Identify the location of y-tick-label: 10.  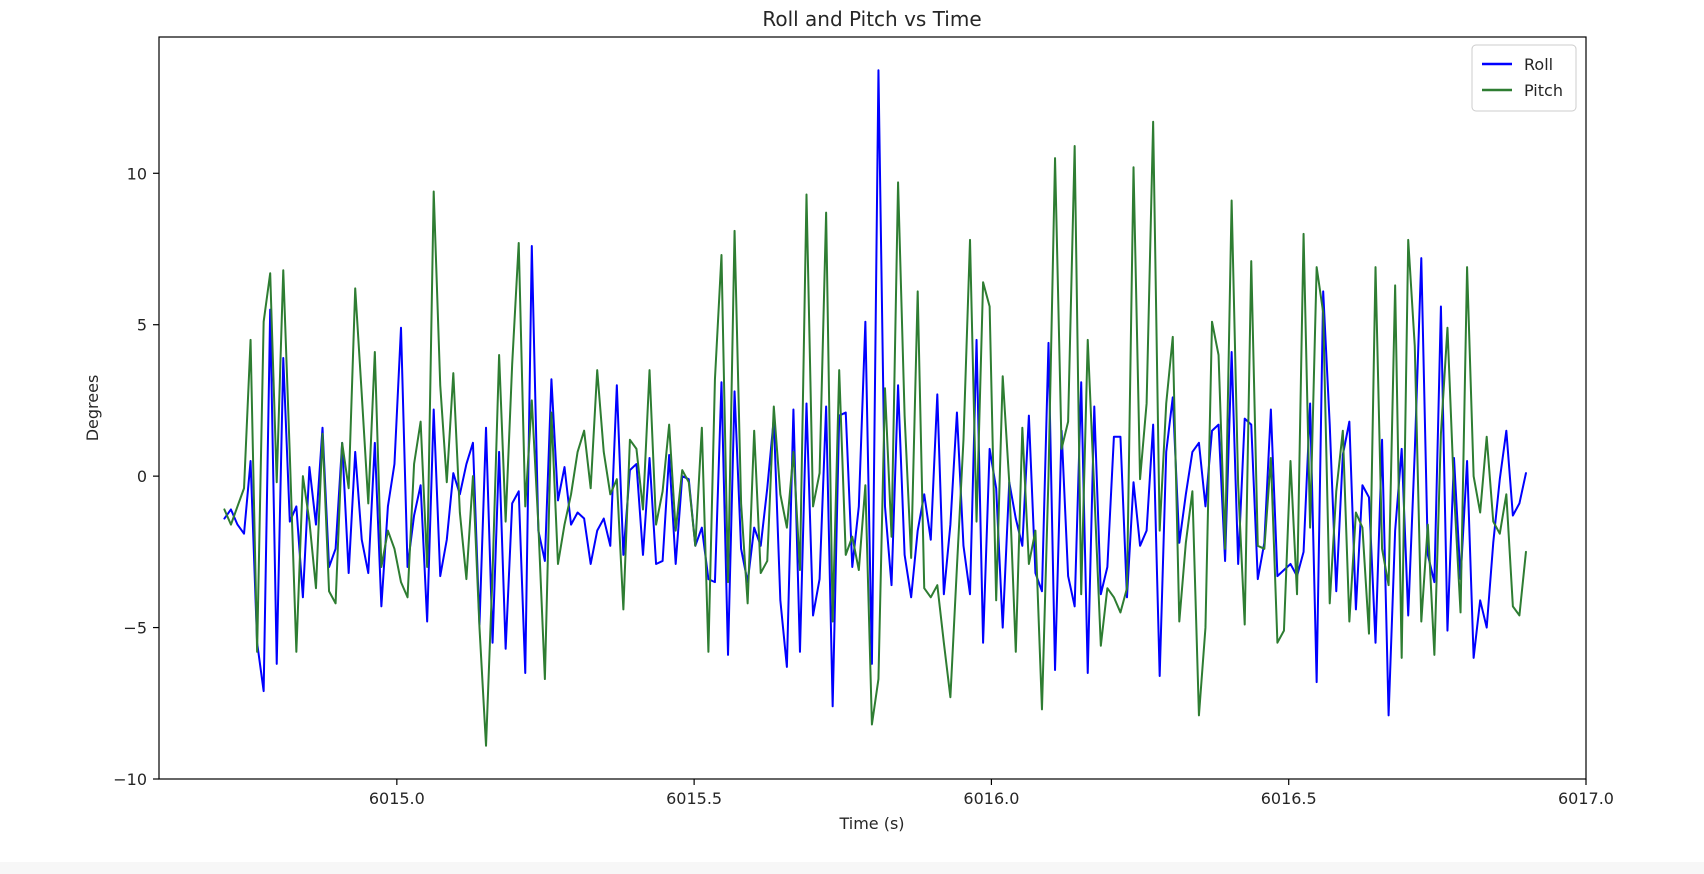
(137, 173).